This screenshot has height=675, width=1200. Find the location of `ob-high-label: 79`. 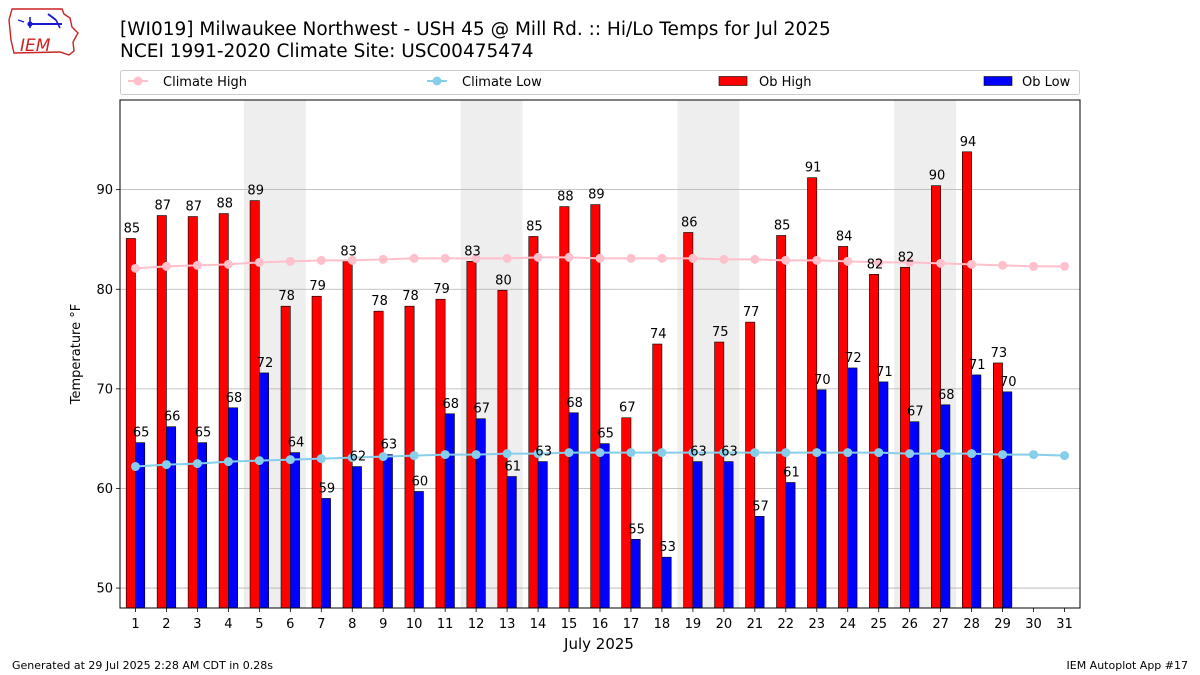

ob-high-label: 79 is located at coordinates (441, 289).